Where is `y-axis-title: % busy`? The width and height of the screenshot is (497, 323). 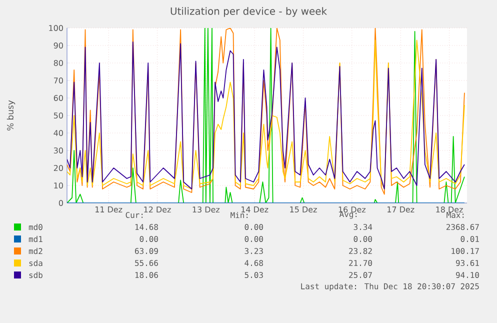 y-axis-title: % busy is located at coordinates (11, 115).